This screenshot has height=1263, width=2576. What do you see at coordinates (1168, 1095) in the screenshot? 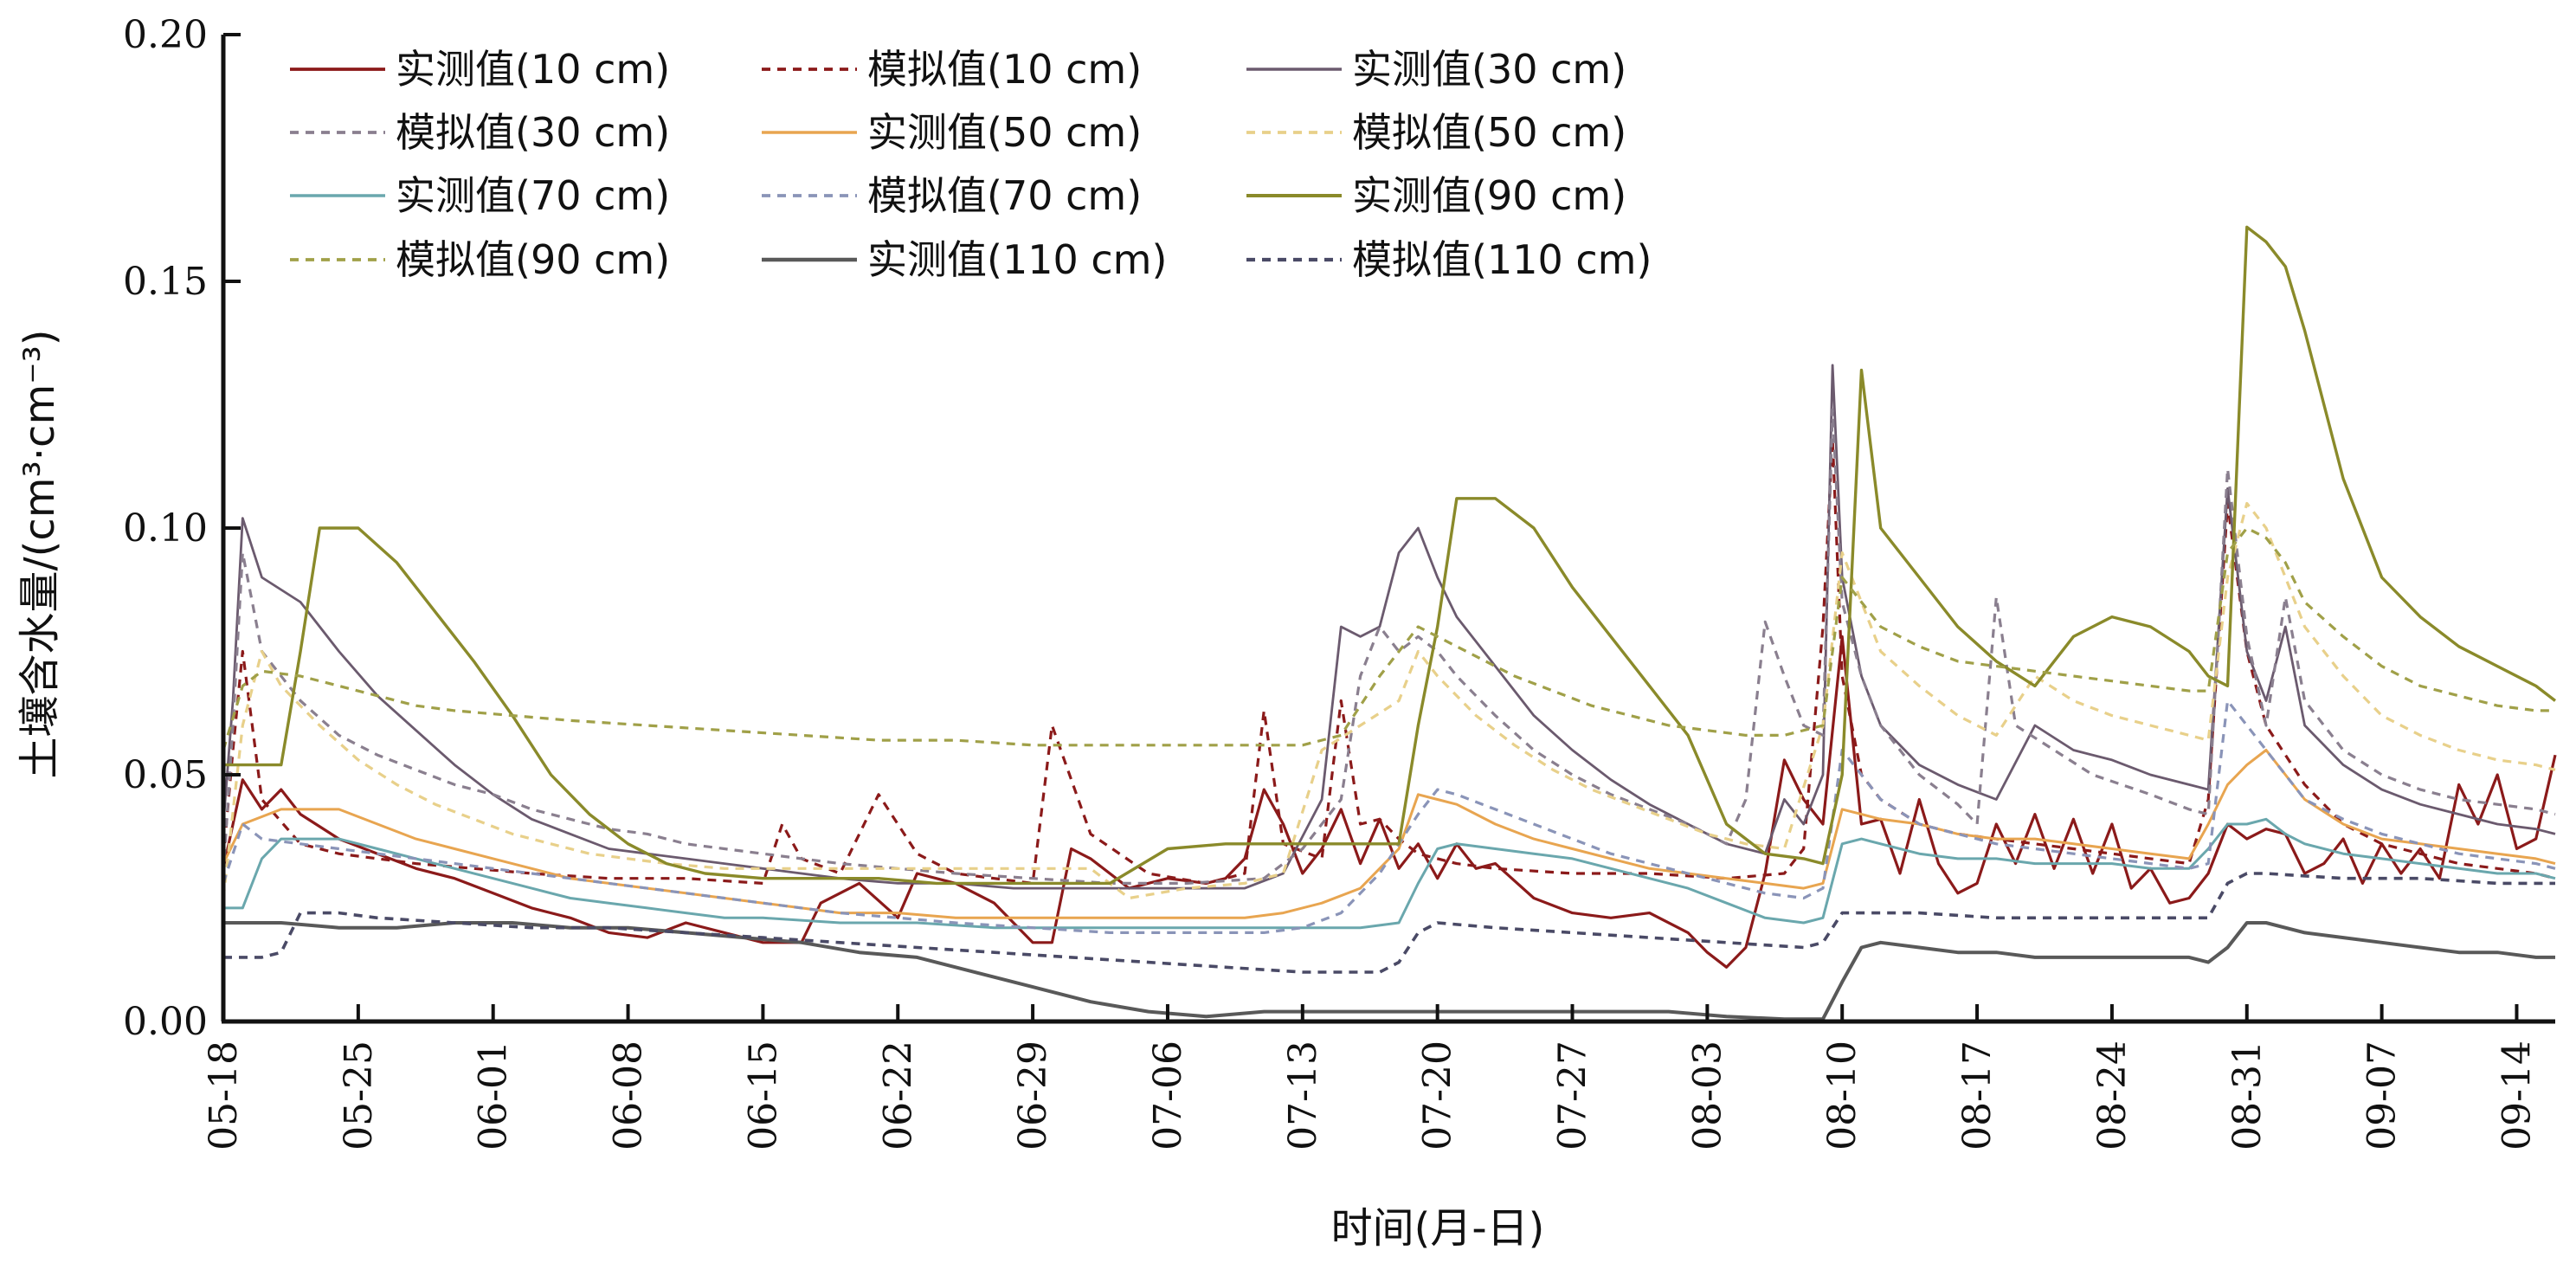
I see `x-tick-label-7: 07-06` at bounding box center [1168, 1095].